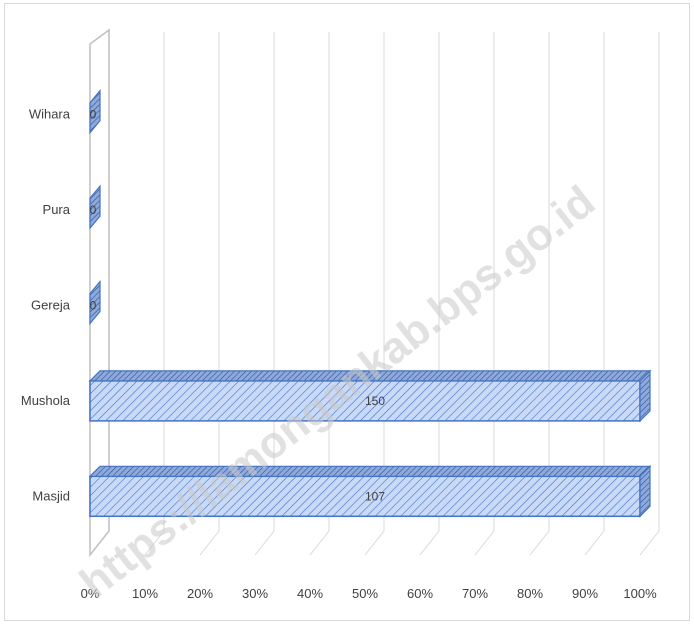 This screenshot has width=694, height=625. What do you see at coordinates (640, 593) in the screenshot?
I see `x-tick-label: 100%` at bounding box center [640, 593].